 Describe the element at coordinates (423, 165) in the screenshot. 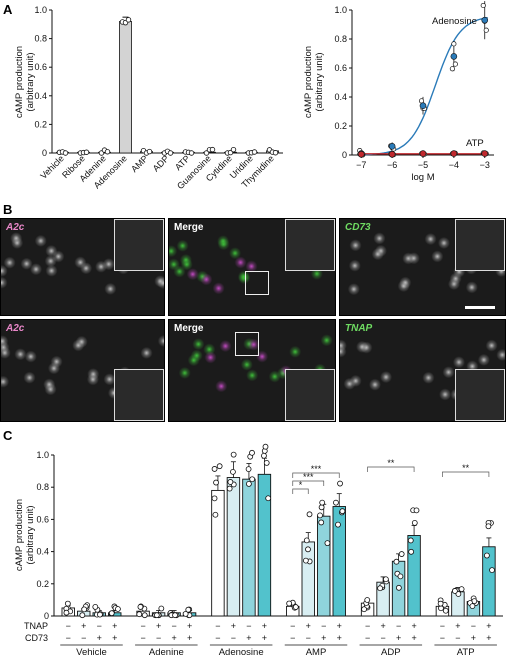

I see `a2-xtick-label: −5` at that location.